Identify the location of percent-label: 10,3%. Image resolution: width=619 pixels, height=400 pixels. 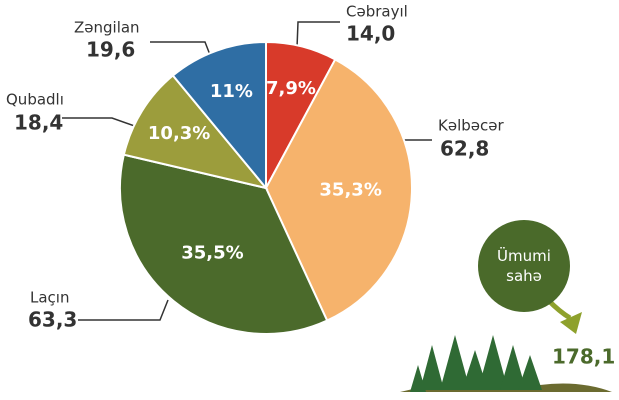
(179, 133).